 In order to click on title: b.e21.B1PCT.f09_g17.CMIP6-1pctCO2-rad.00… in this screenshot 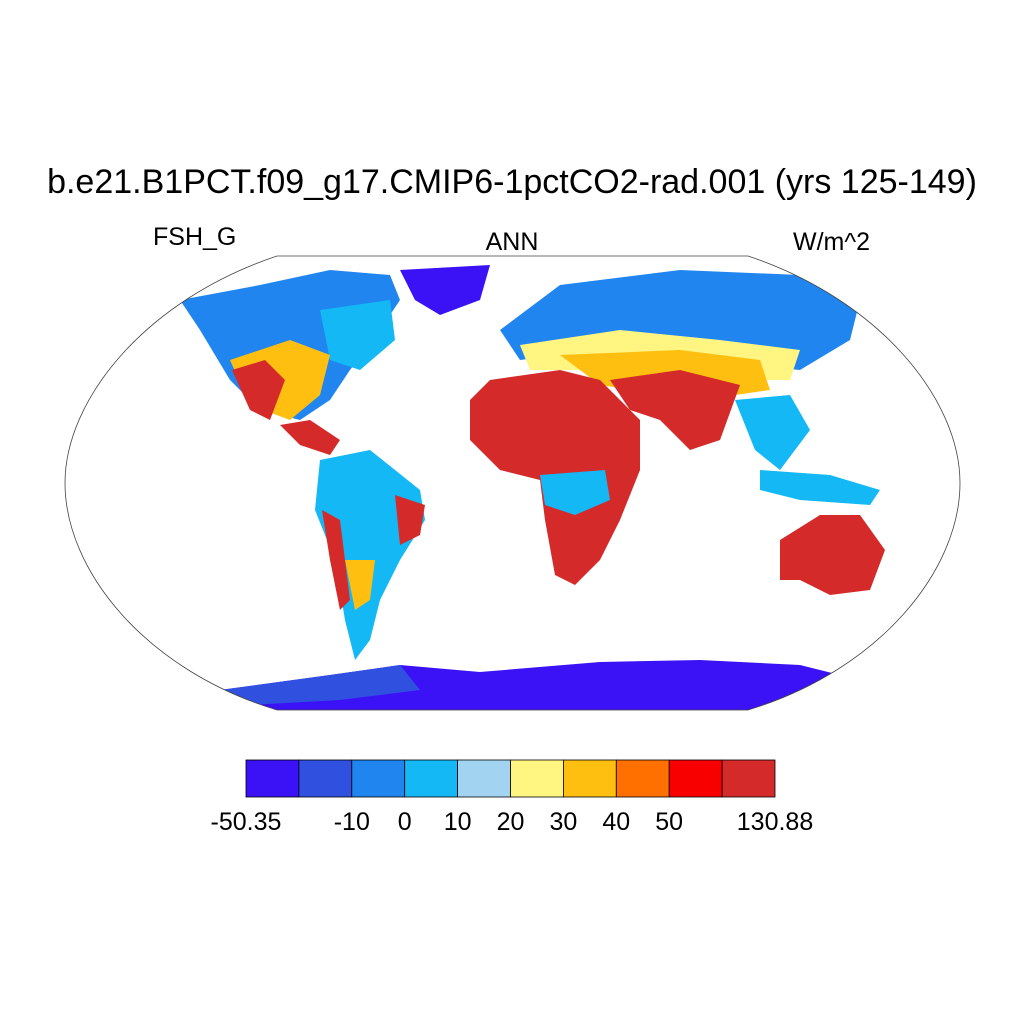, I will do `click(512, 182)`.